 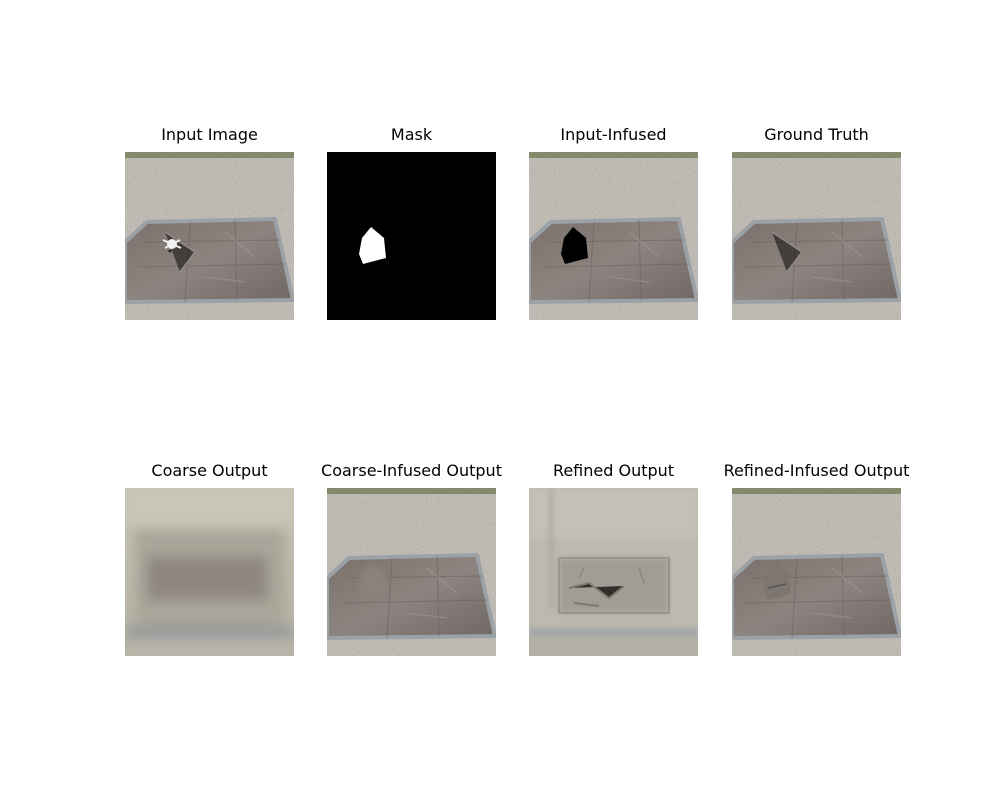 I want to click on ground-truth-image, so click(x=816, y=236).